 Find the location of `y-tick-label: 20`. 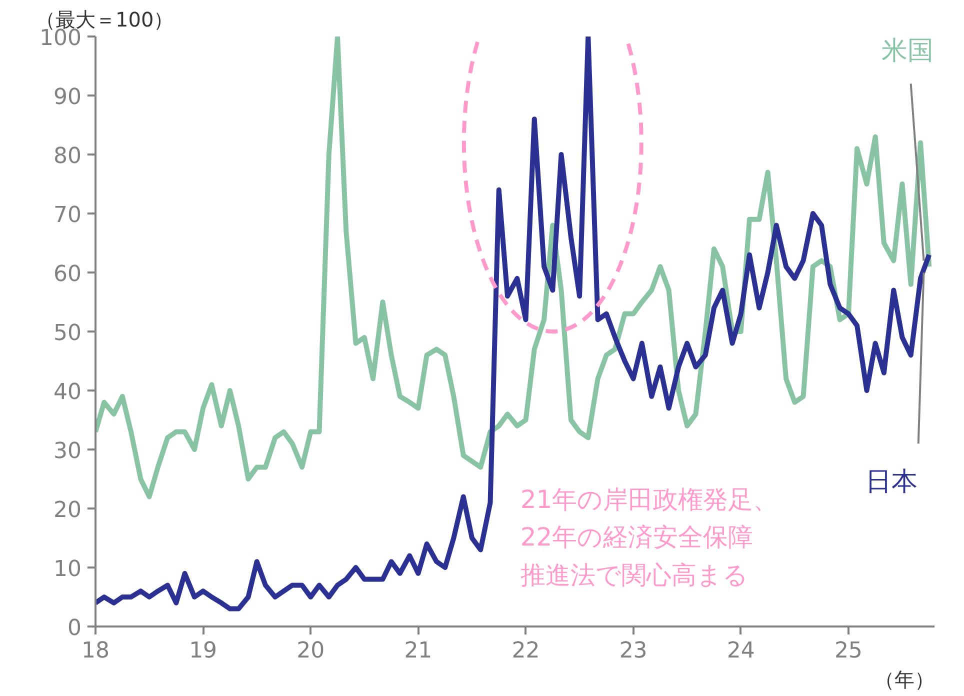

y-tick-label: 20 is located at coordinates (68, 510).